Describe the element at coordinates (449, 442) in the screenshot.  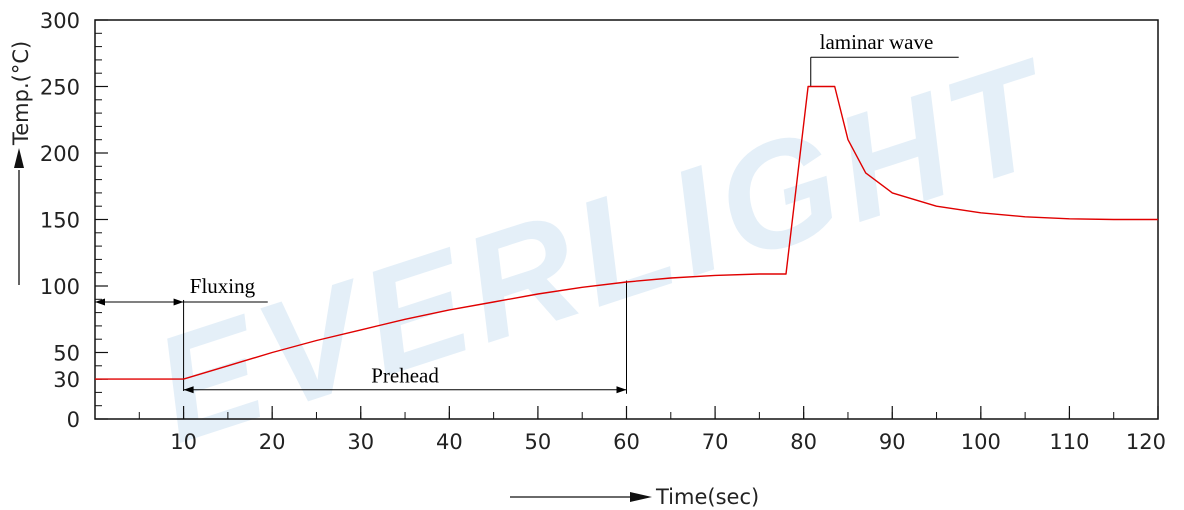
I see `x-tick-label: 40` at that location.